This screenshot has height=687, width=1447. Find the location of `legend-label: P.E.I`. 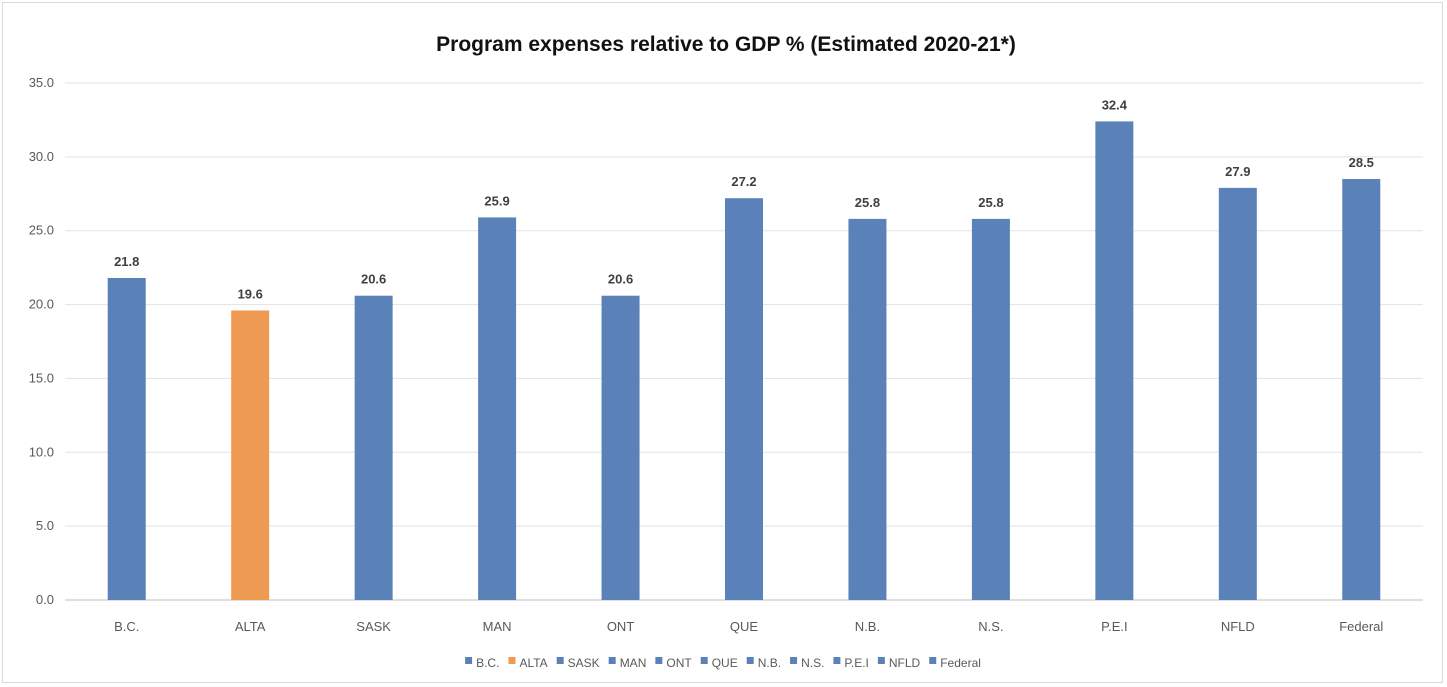

legend-label: P.E.I is located at coordinates (856, 663).